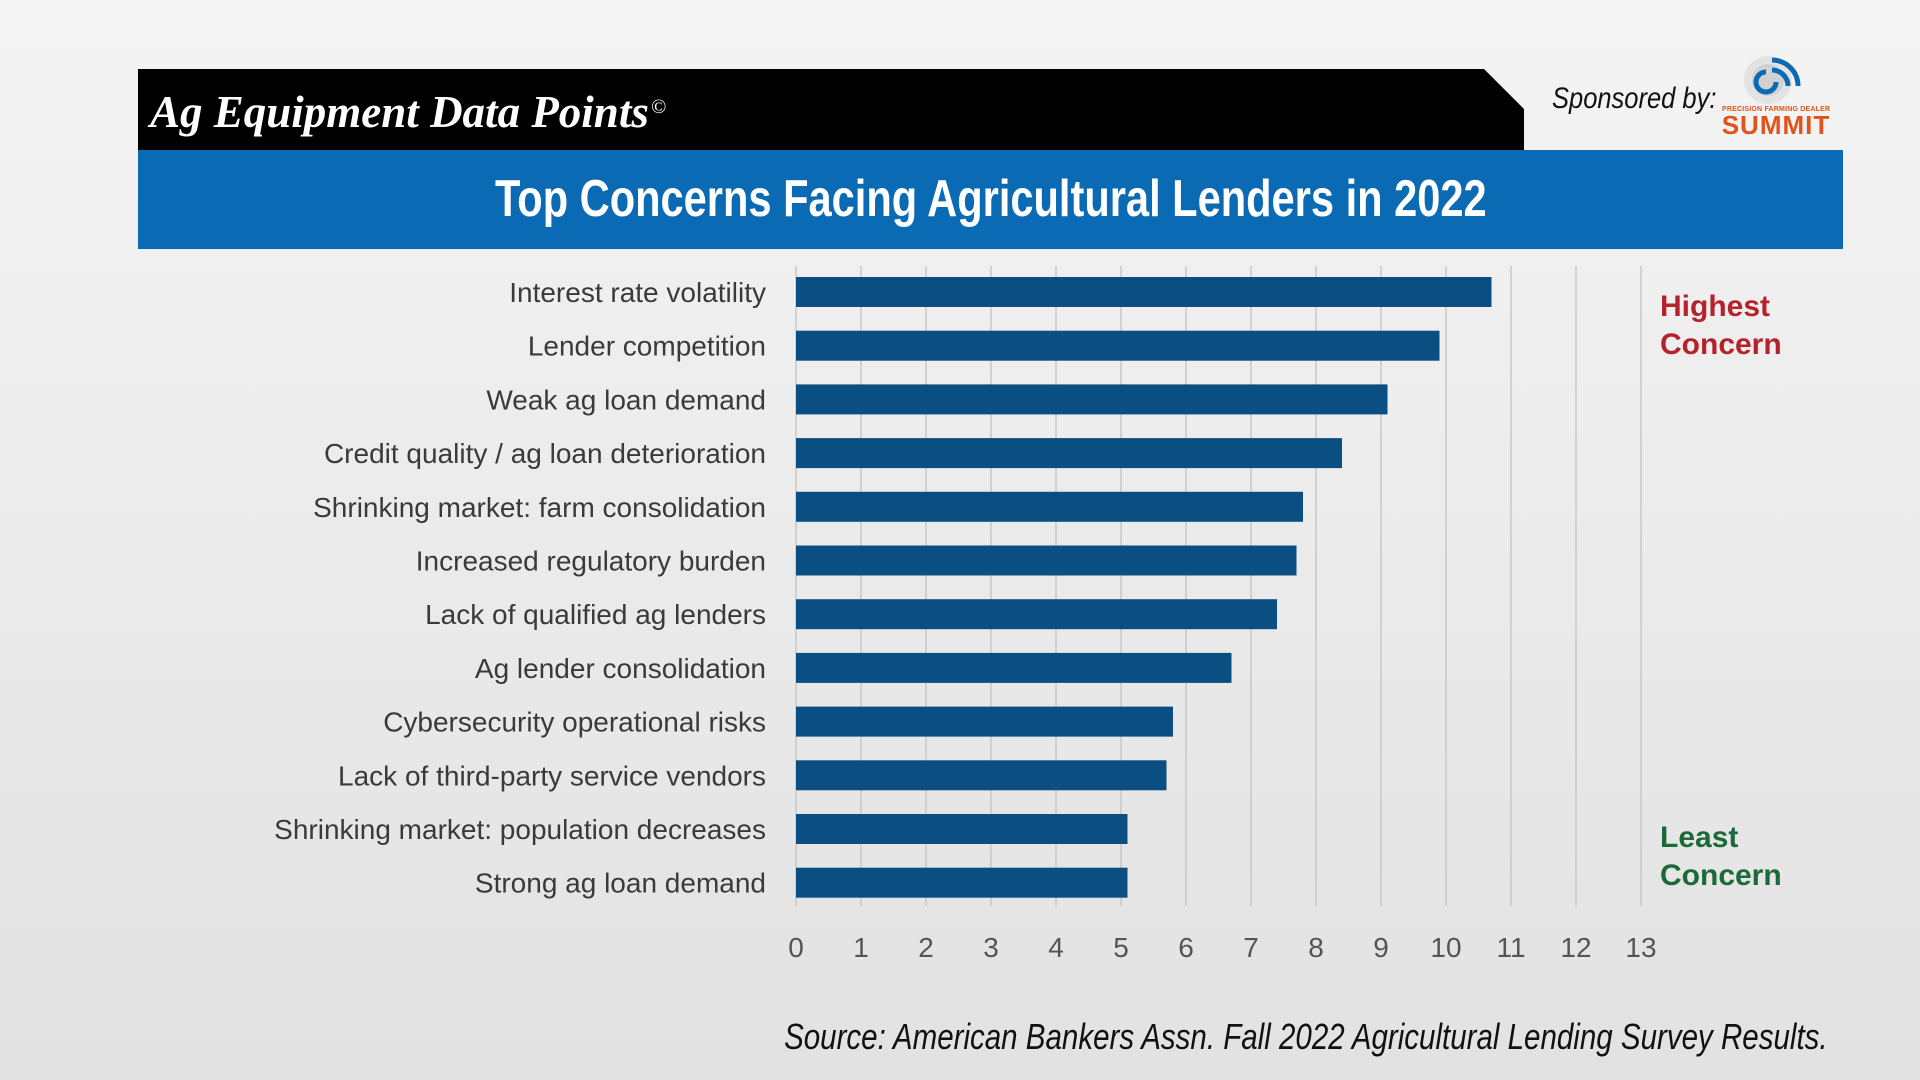  Describe the element at coordinates (626, 399) in the screenshot. I see `category-label: Weak ag loan demand` at that location.